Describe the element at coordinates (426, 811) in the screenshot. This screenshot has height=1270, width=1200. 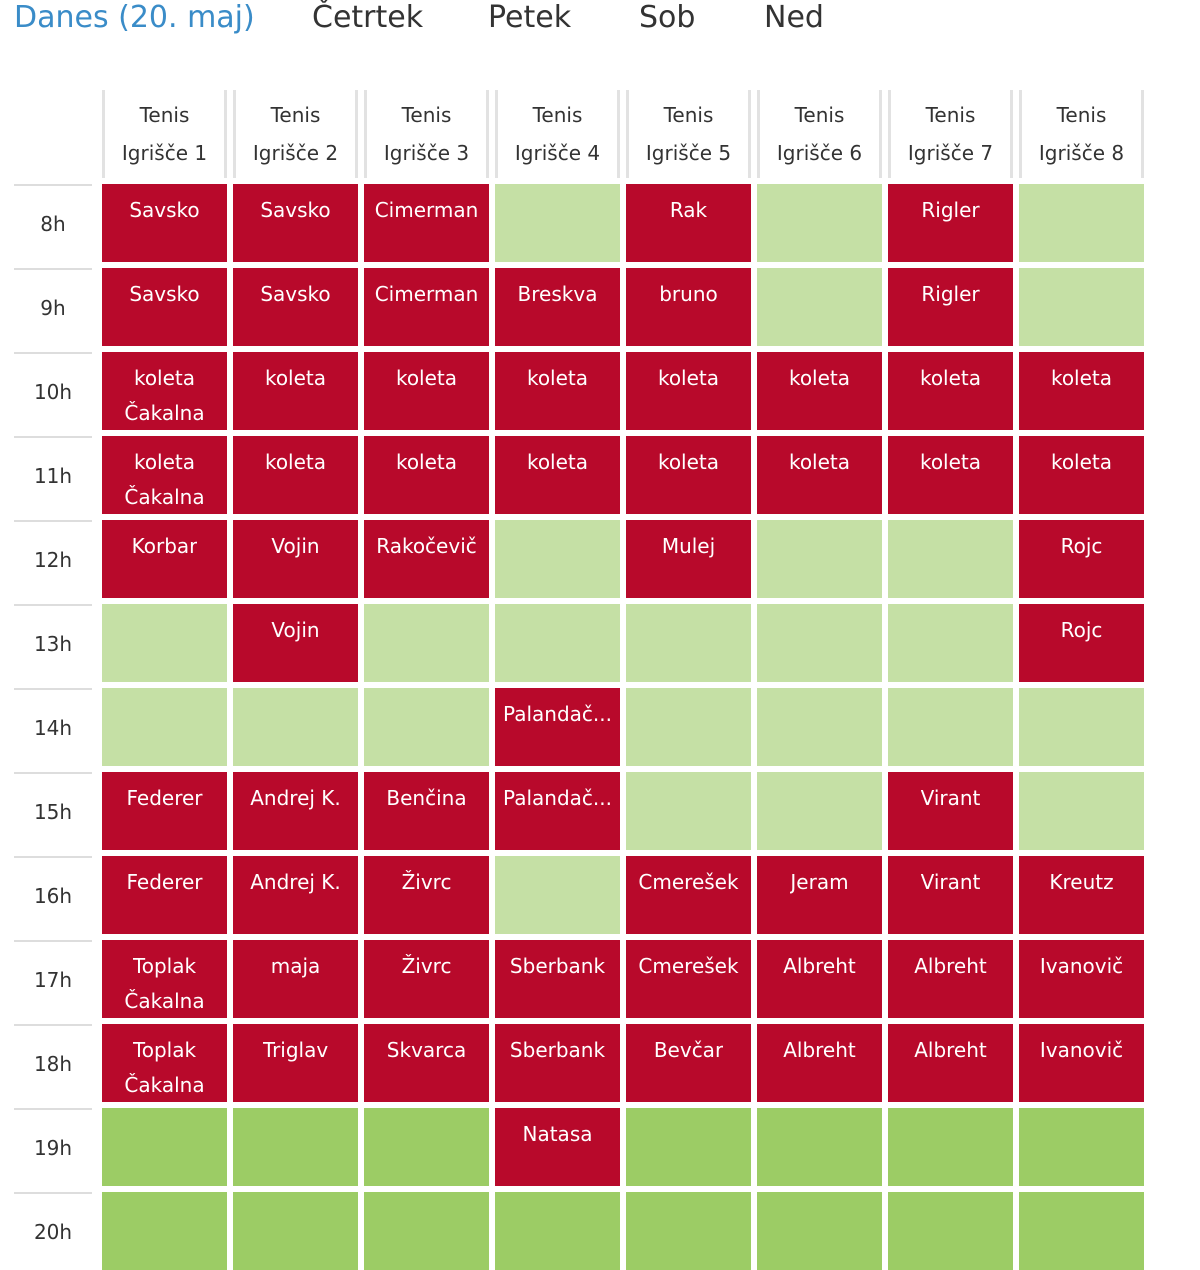
I see `booked-slot: Benčina` at that location.